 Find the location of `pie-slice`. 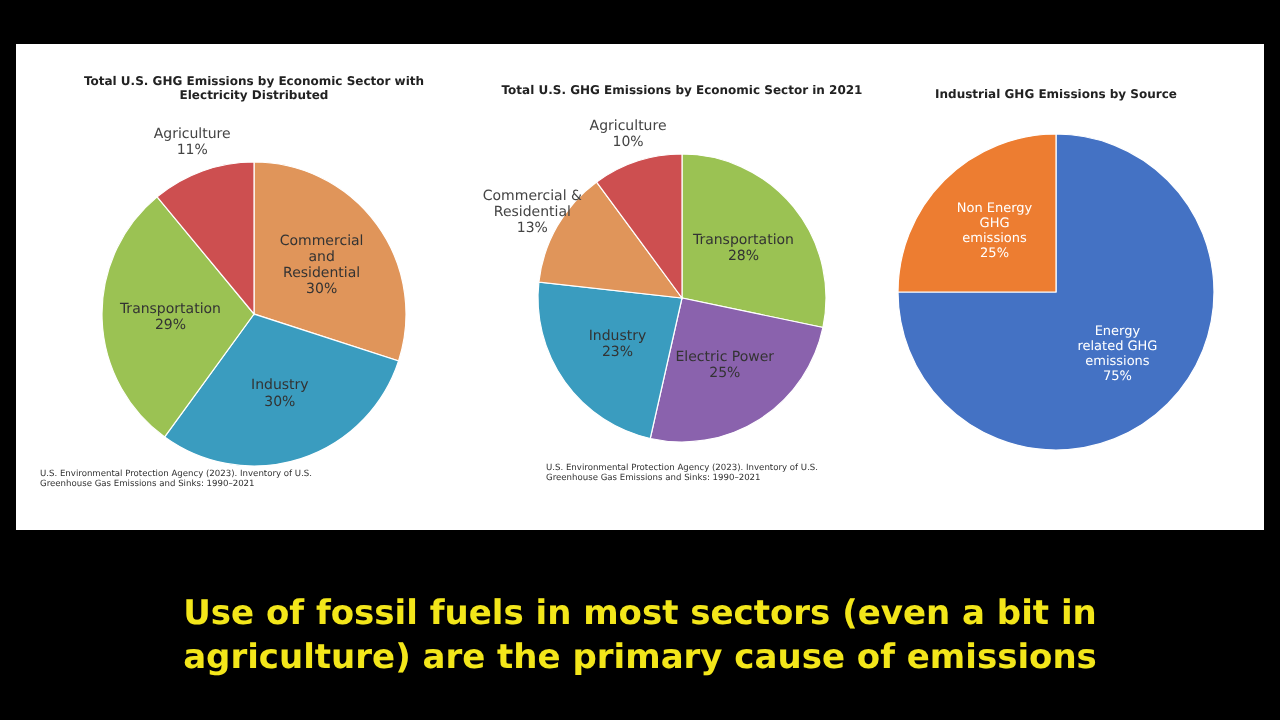

pie-slice is located at coordinates (1056, 292).